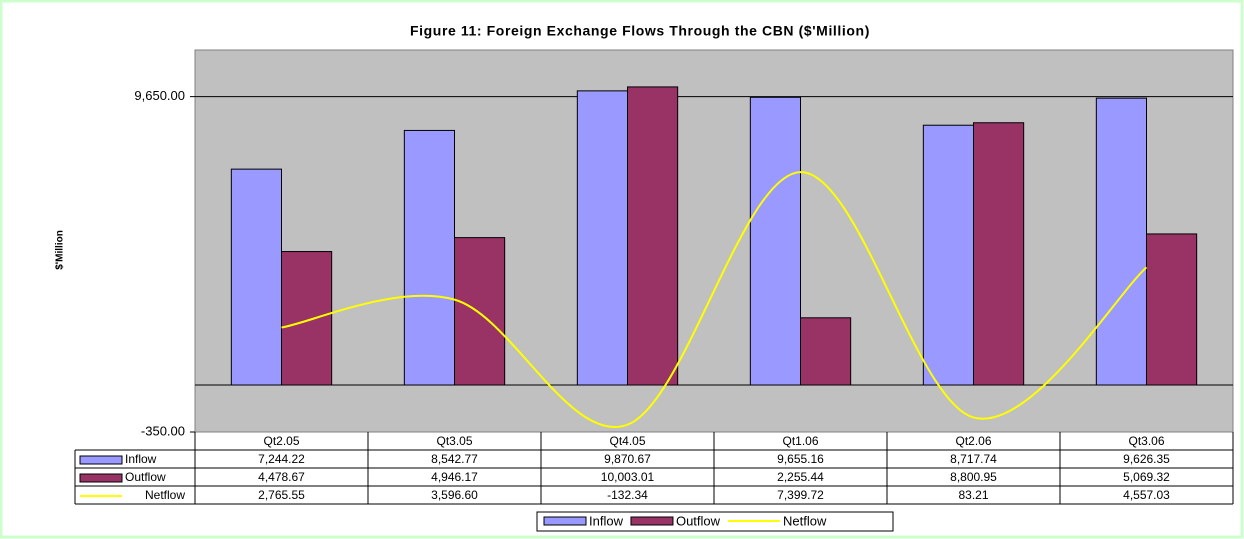 The width and height of the screenshot is (1244, 539). I want to click on x-tick-label: Qt1.06, so click(800, 441).